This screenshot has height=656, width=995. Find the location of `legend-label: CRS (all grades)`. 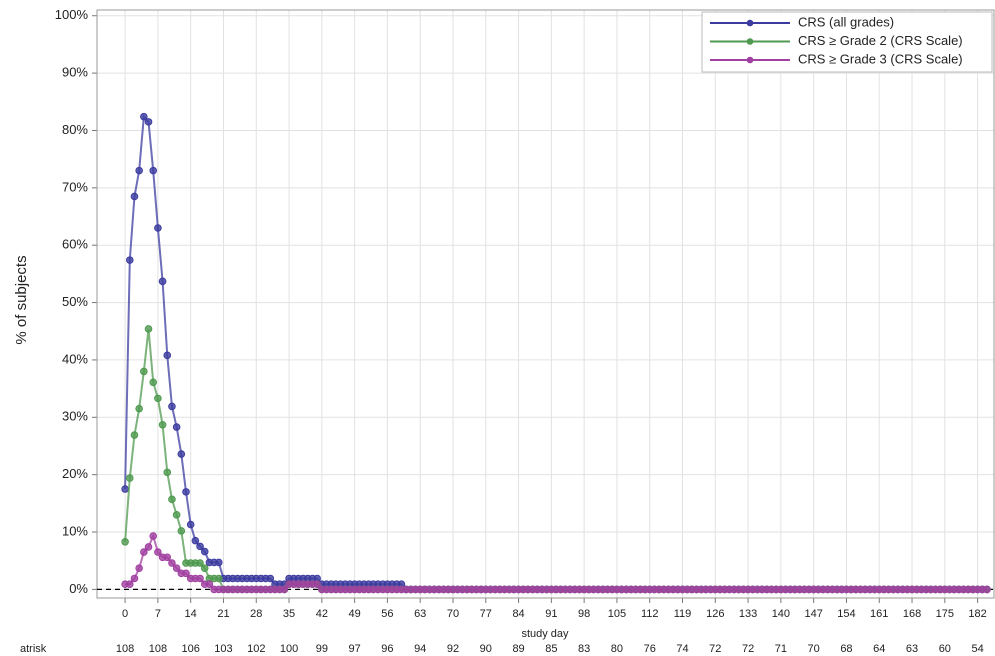

legend-label: CRS (all grades) is located at coordinates (846, 21).